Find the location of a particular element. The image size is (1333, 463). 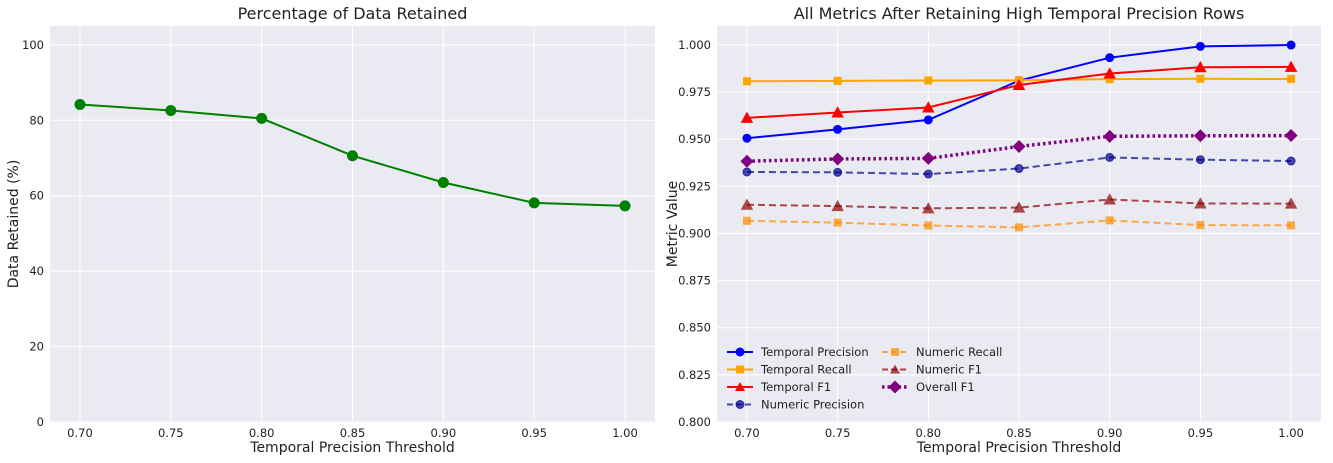

y-tick-label: 100 is located at coordinates (33, 45).